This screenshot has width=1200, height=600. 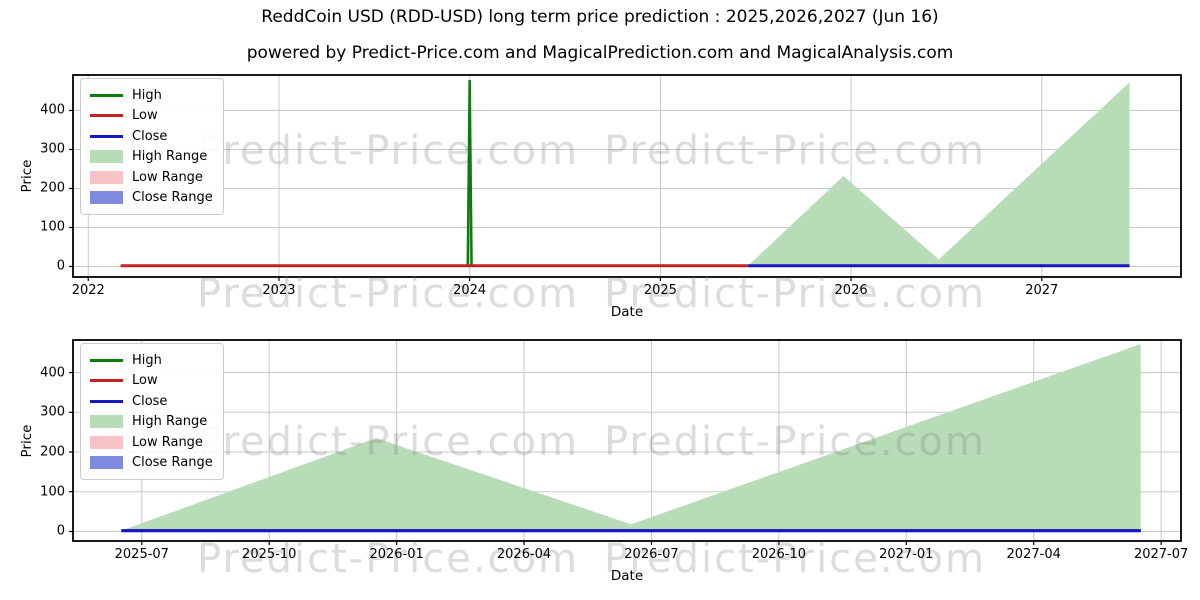 I want to click on x-tick-label: 2027-04, so click(x=1033, y=554).